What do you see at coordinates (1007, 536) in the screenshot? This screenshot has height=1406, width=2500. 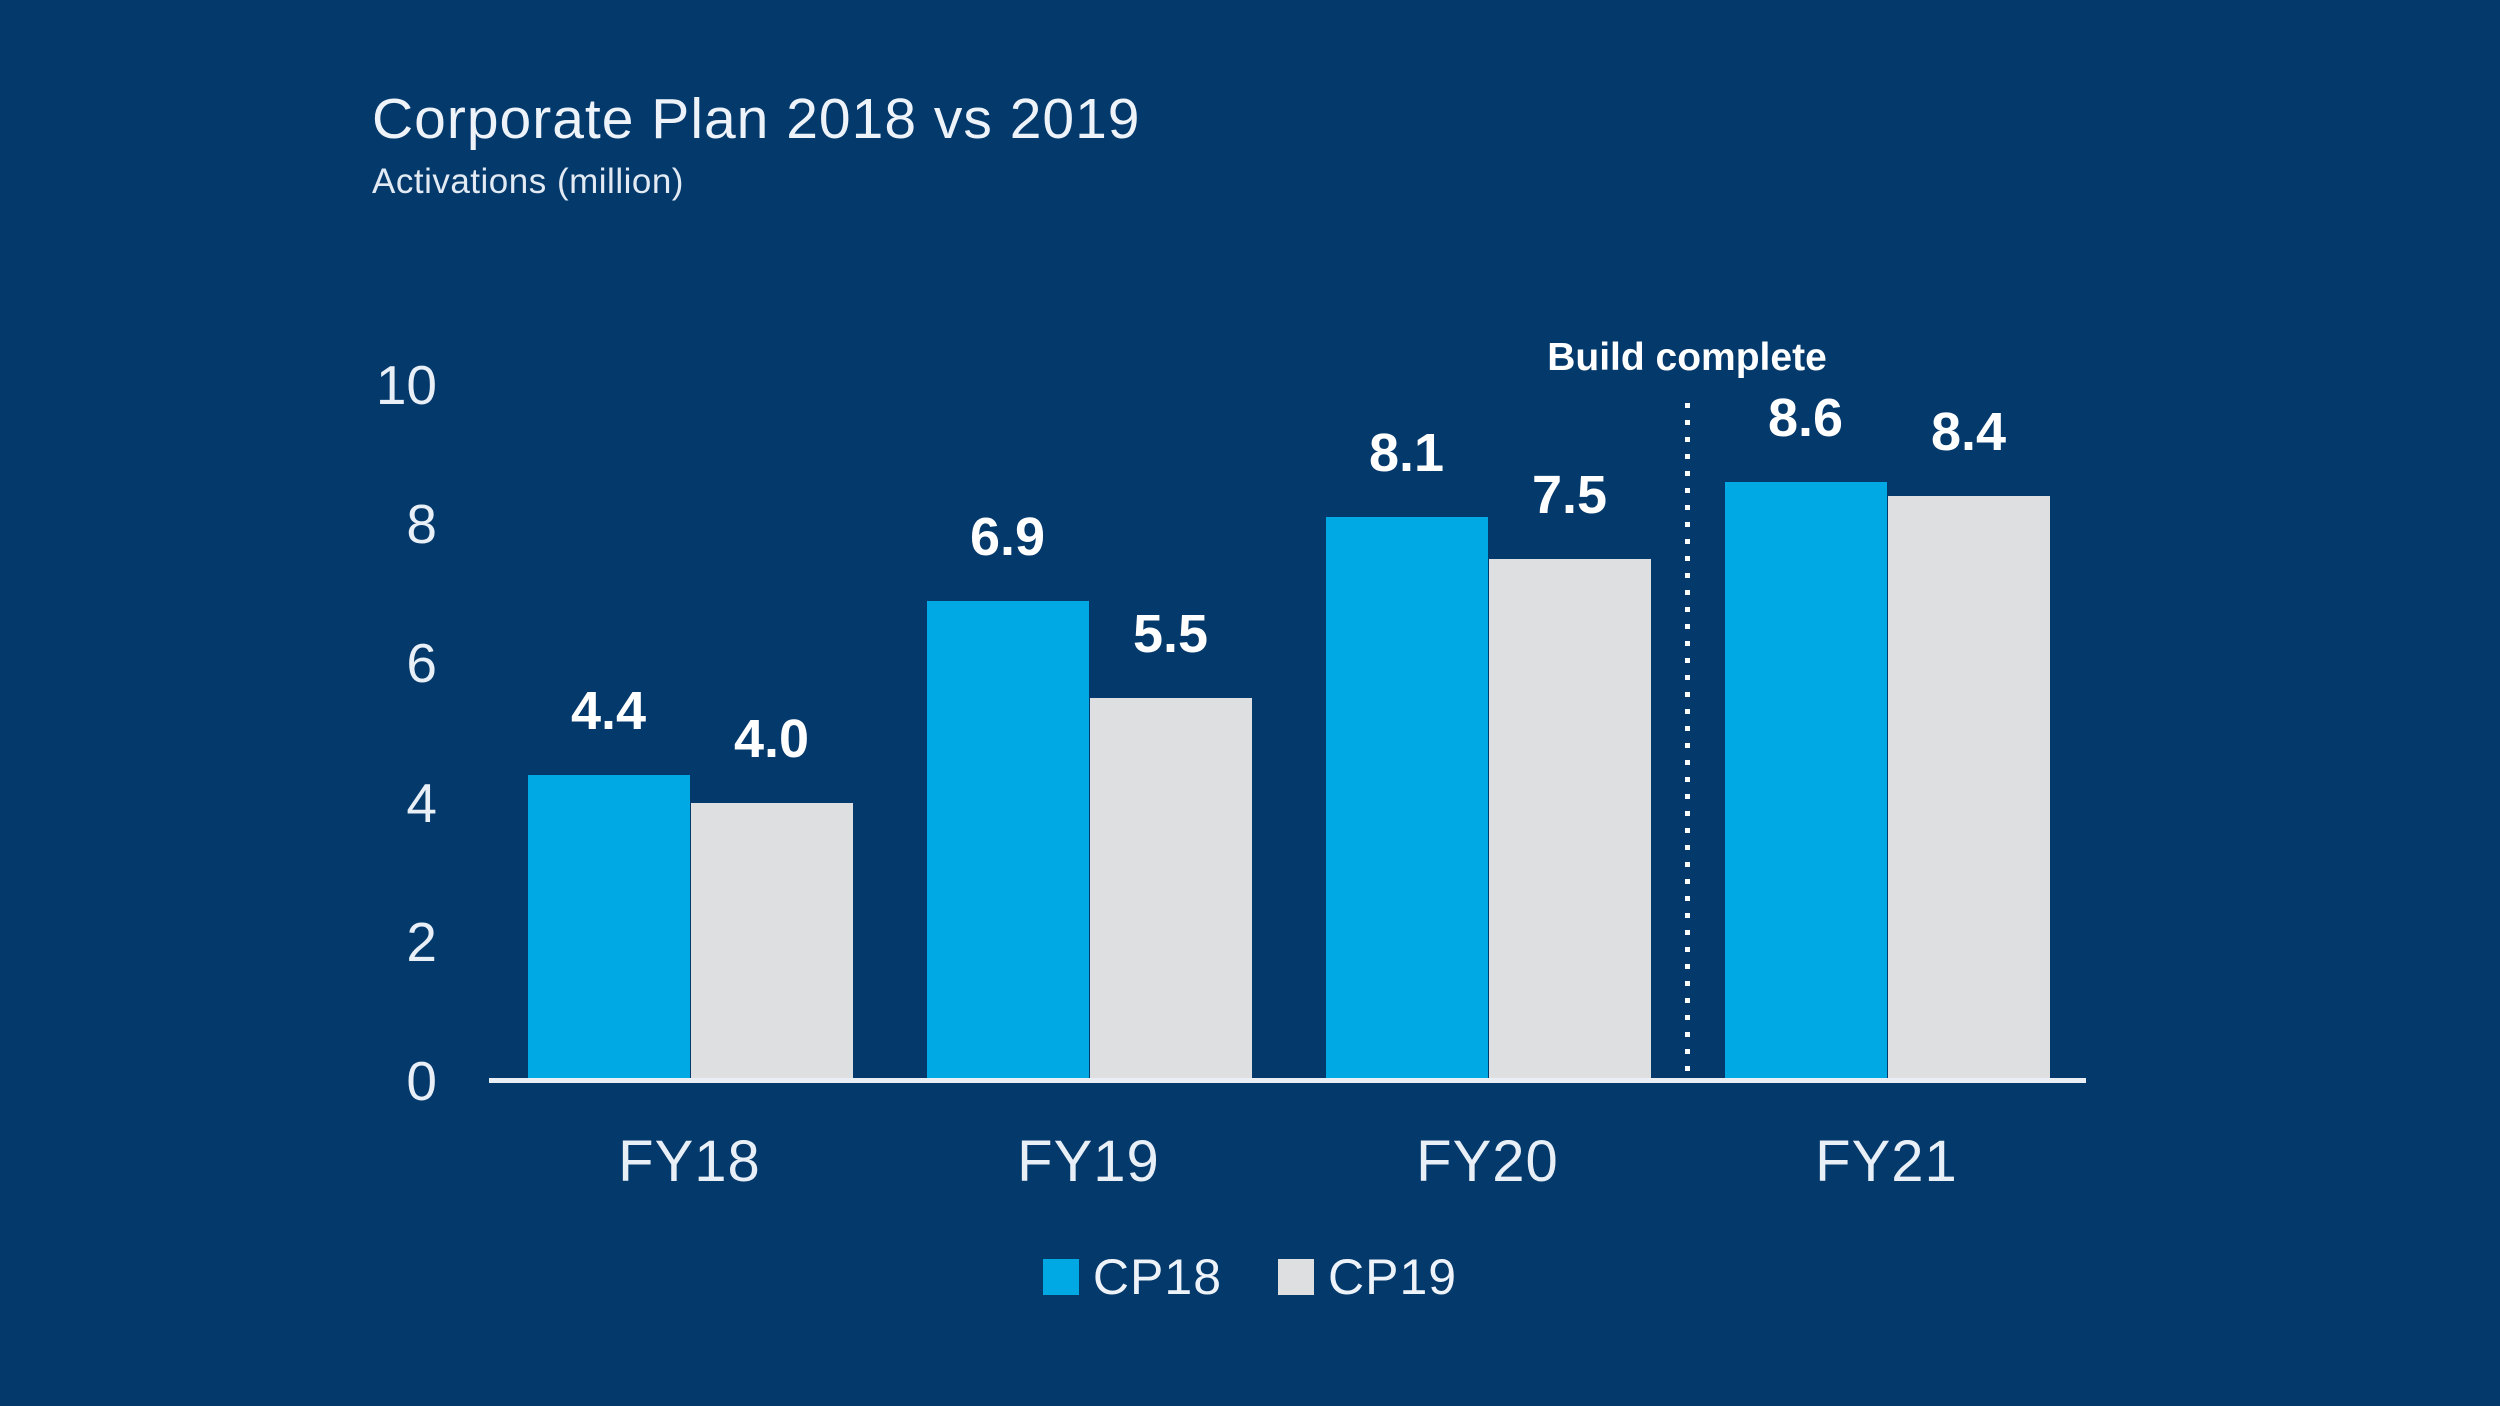 I see `value-label-cp18-fy19: 6.9` at bounding box center [1007, 536].